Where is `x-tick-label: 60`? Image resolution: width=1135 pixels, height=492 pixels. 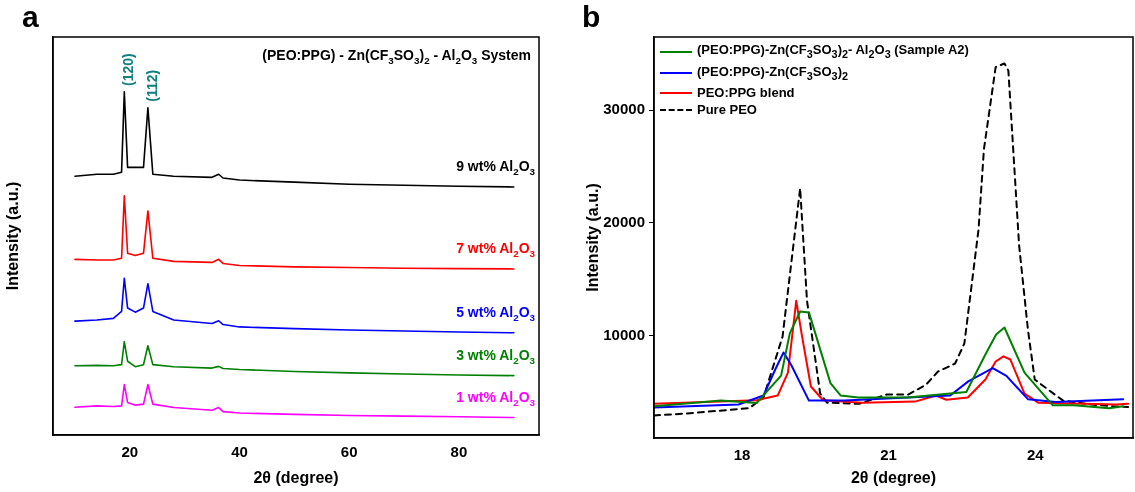 x-tick-label: 60 is located at coordinates (349, 452).